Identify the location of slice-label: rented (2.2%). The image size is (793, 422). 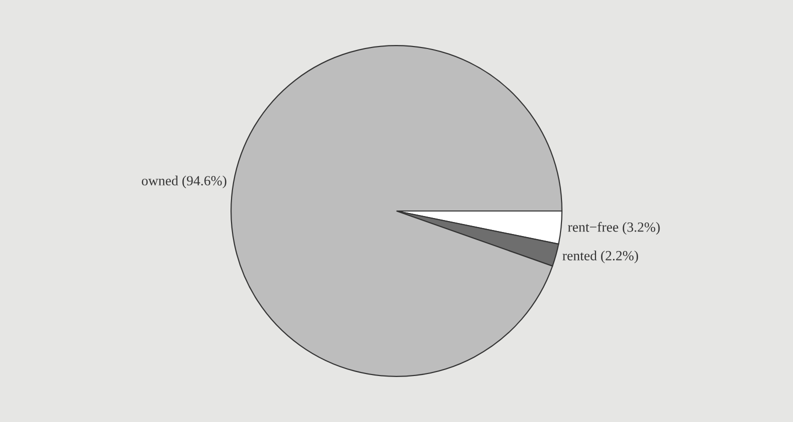
(600, 257).